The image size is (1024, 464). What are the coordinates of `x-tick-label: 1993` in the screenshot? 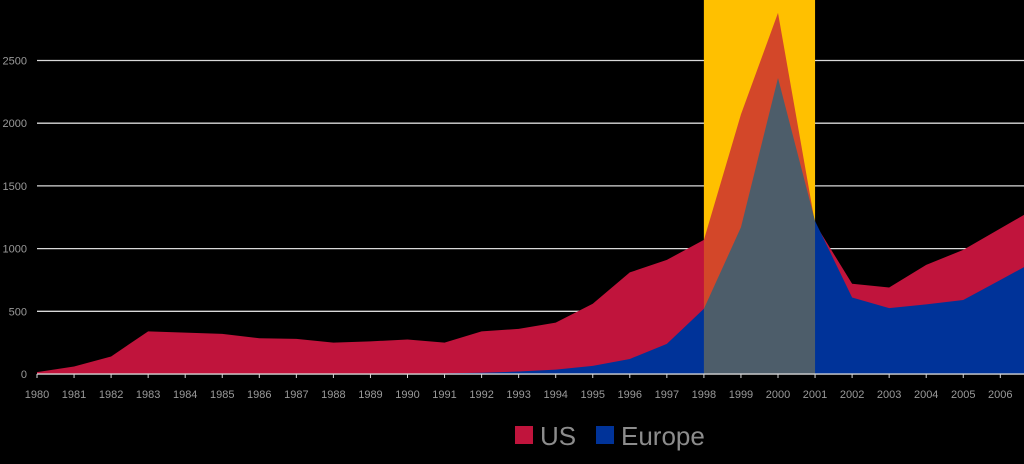 It's located at (518, 395).